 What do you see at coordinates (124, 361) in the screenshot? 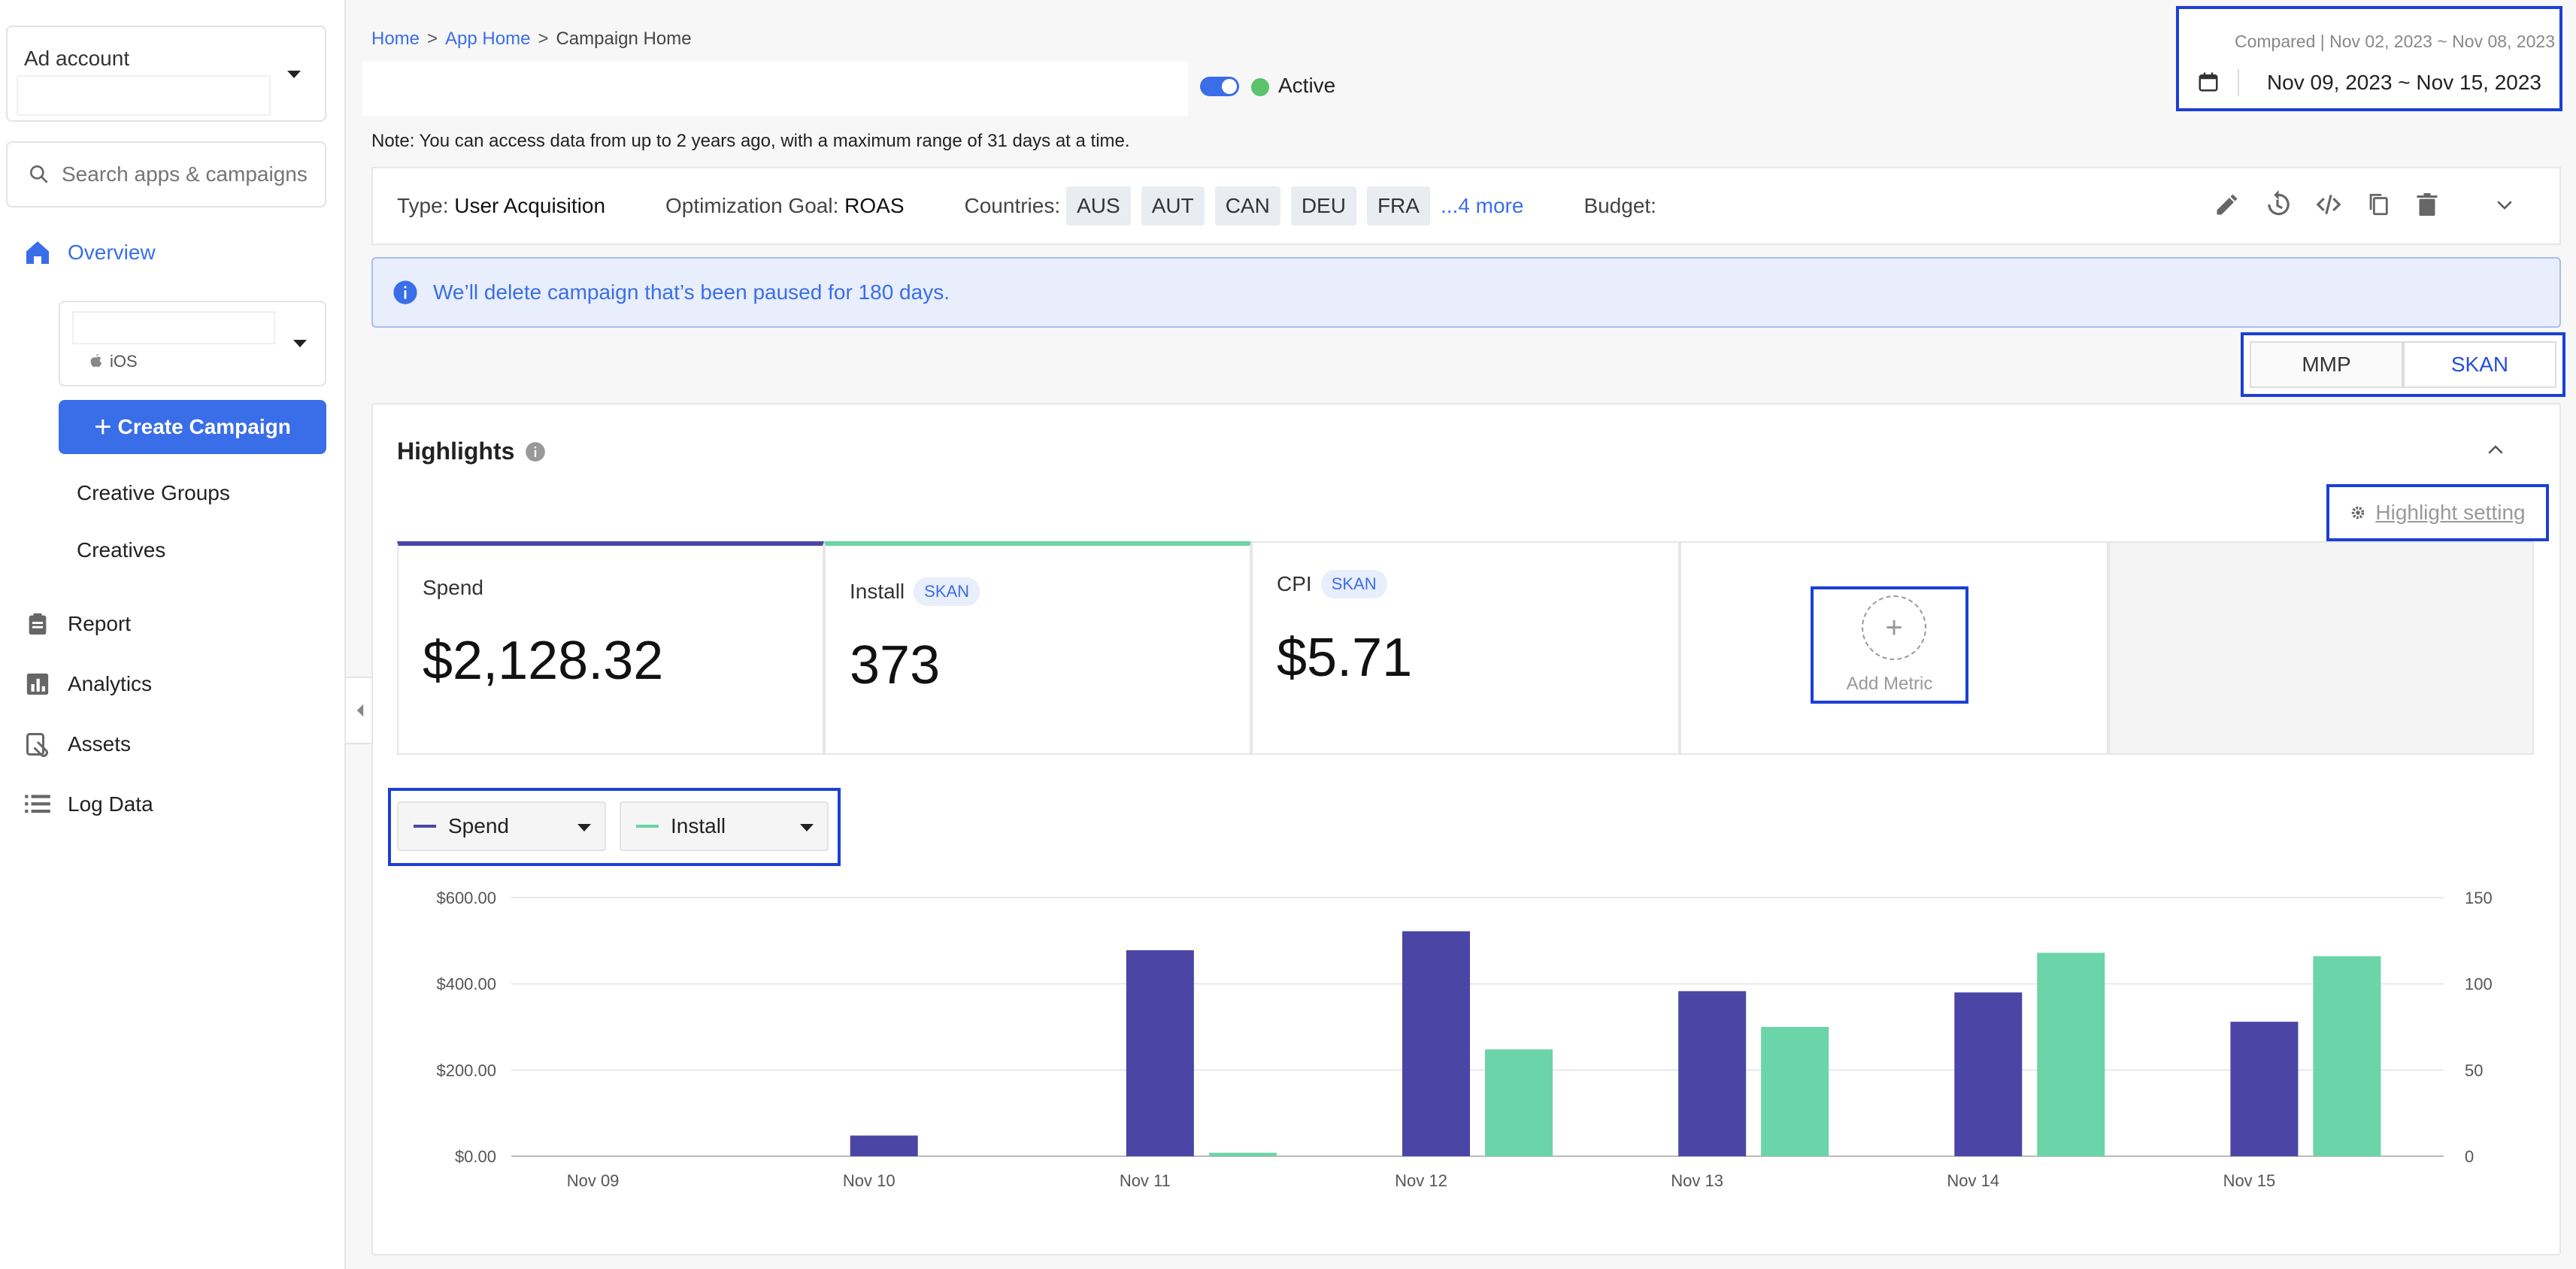
I see `app-platform: iOS` at bounding box center [124, 361].